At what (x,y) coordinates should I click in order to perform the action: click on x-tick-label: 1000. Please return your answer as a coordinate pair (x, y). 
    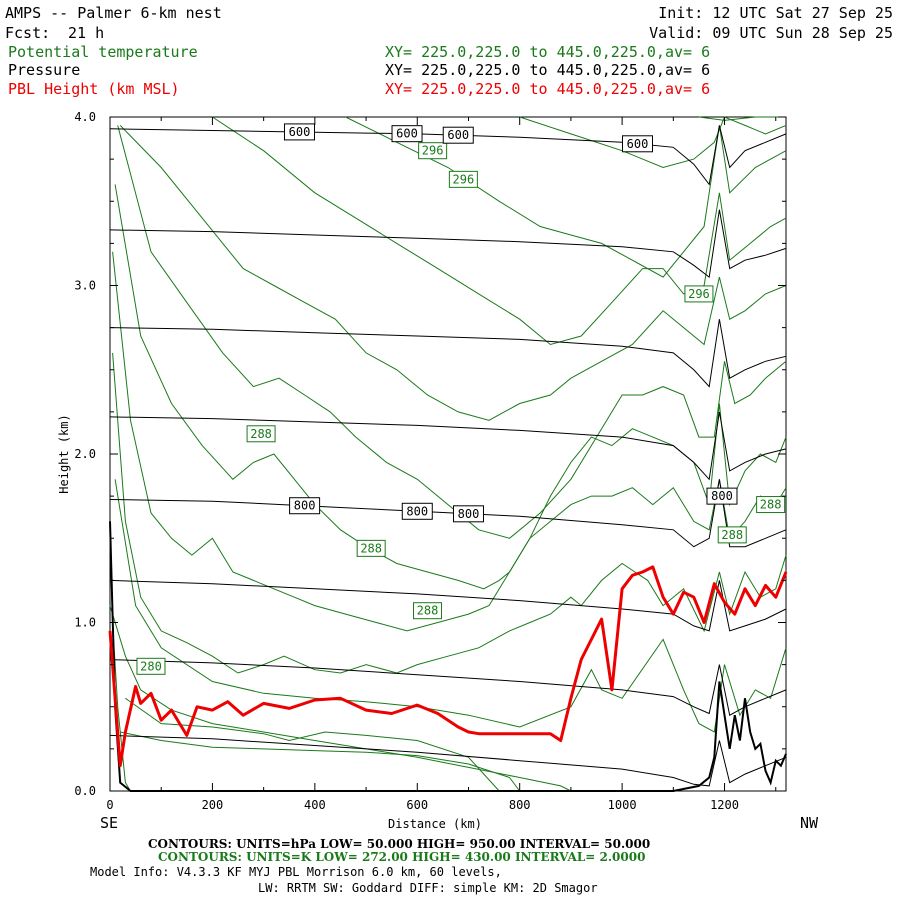
    Looking at the image, I should click on (622, 805).